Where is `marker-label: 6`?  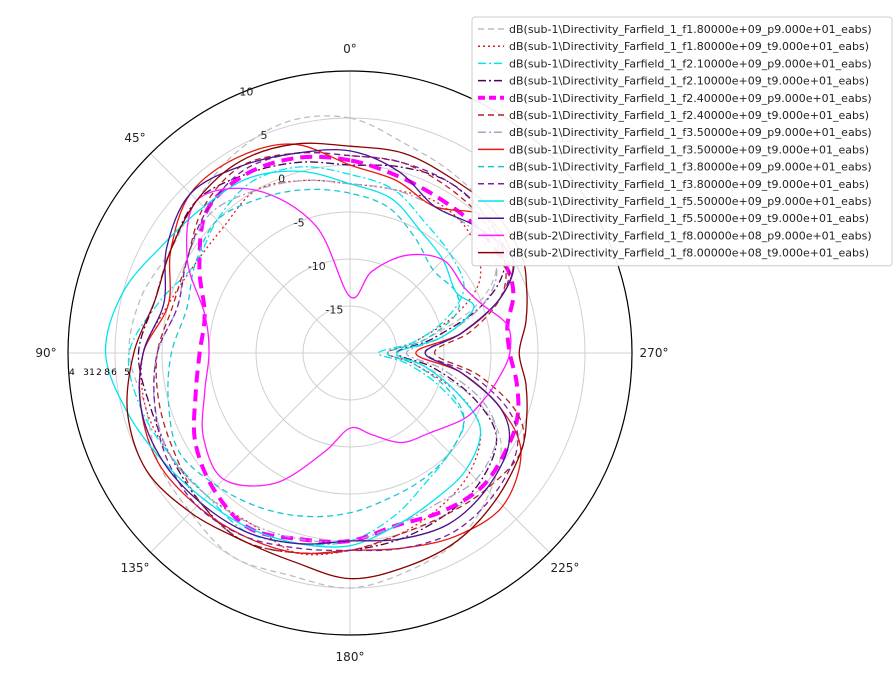 marker-label: 6 is located at coordinates (114, 373).